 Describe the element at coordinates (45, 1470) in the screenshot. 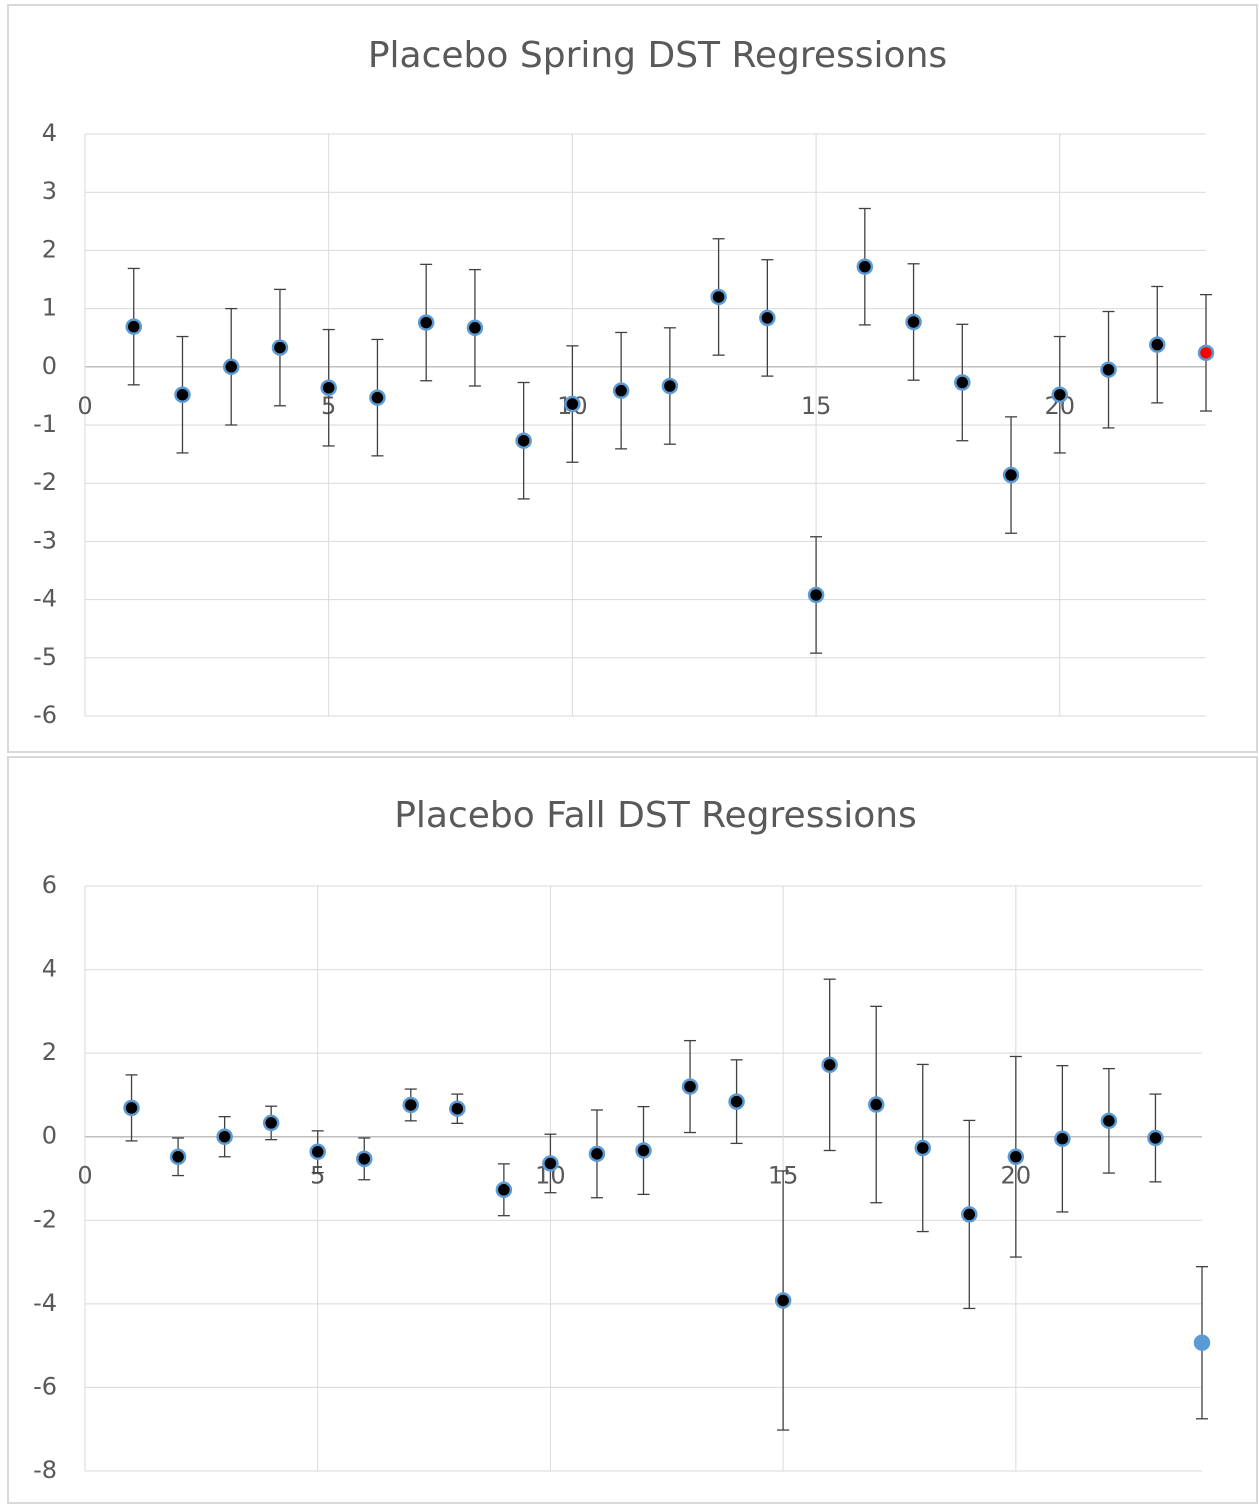

I see `y-tick-label: -8` at that location.